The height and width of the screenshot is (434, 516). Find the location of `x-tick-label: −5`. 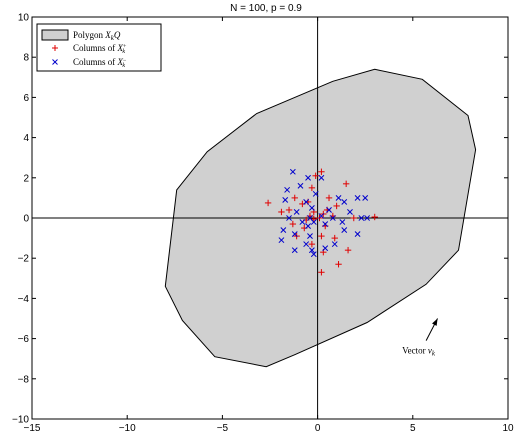

x-tick-label: −5 is located at coordinates (223, 428).